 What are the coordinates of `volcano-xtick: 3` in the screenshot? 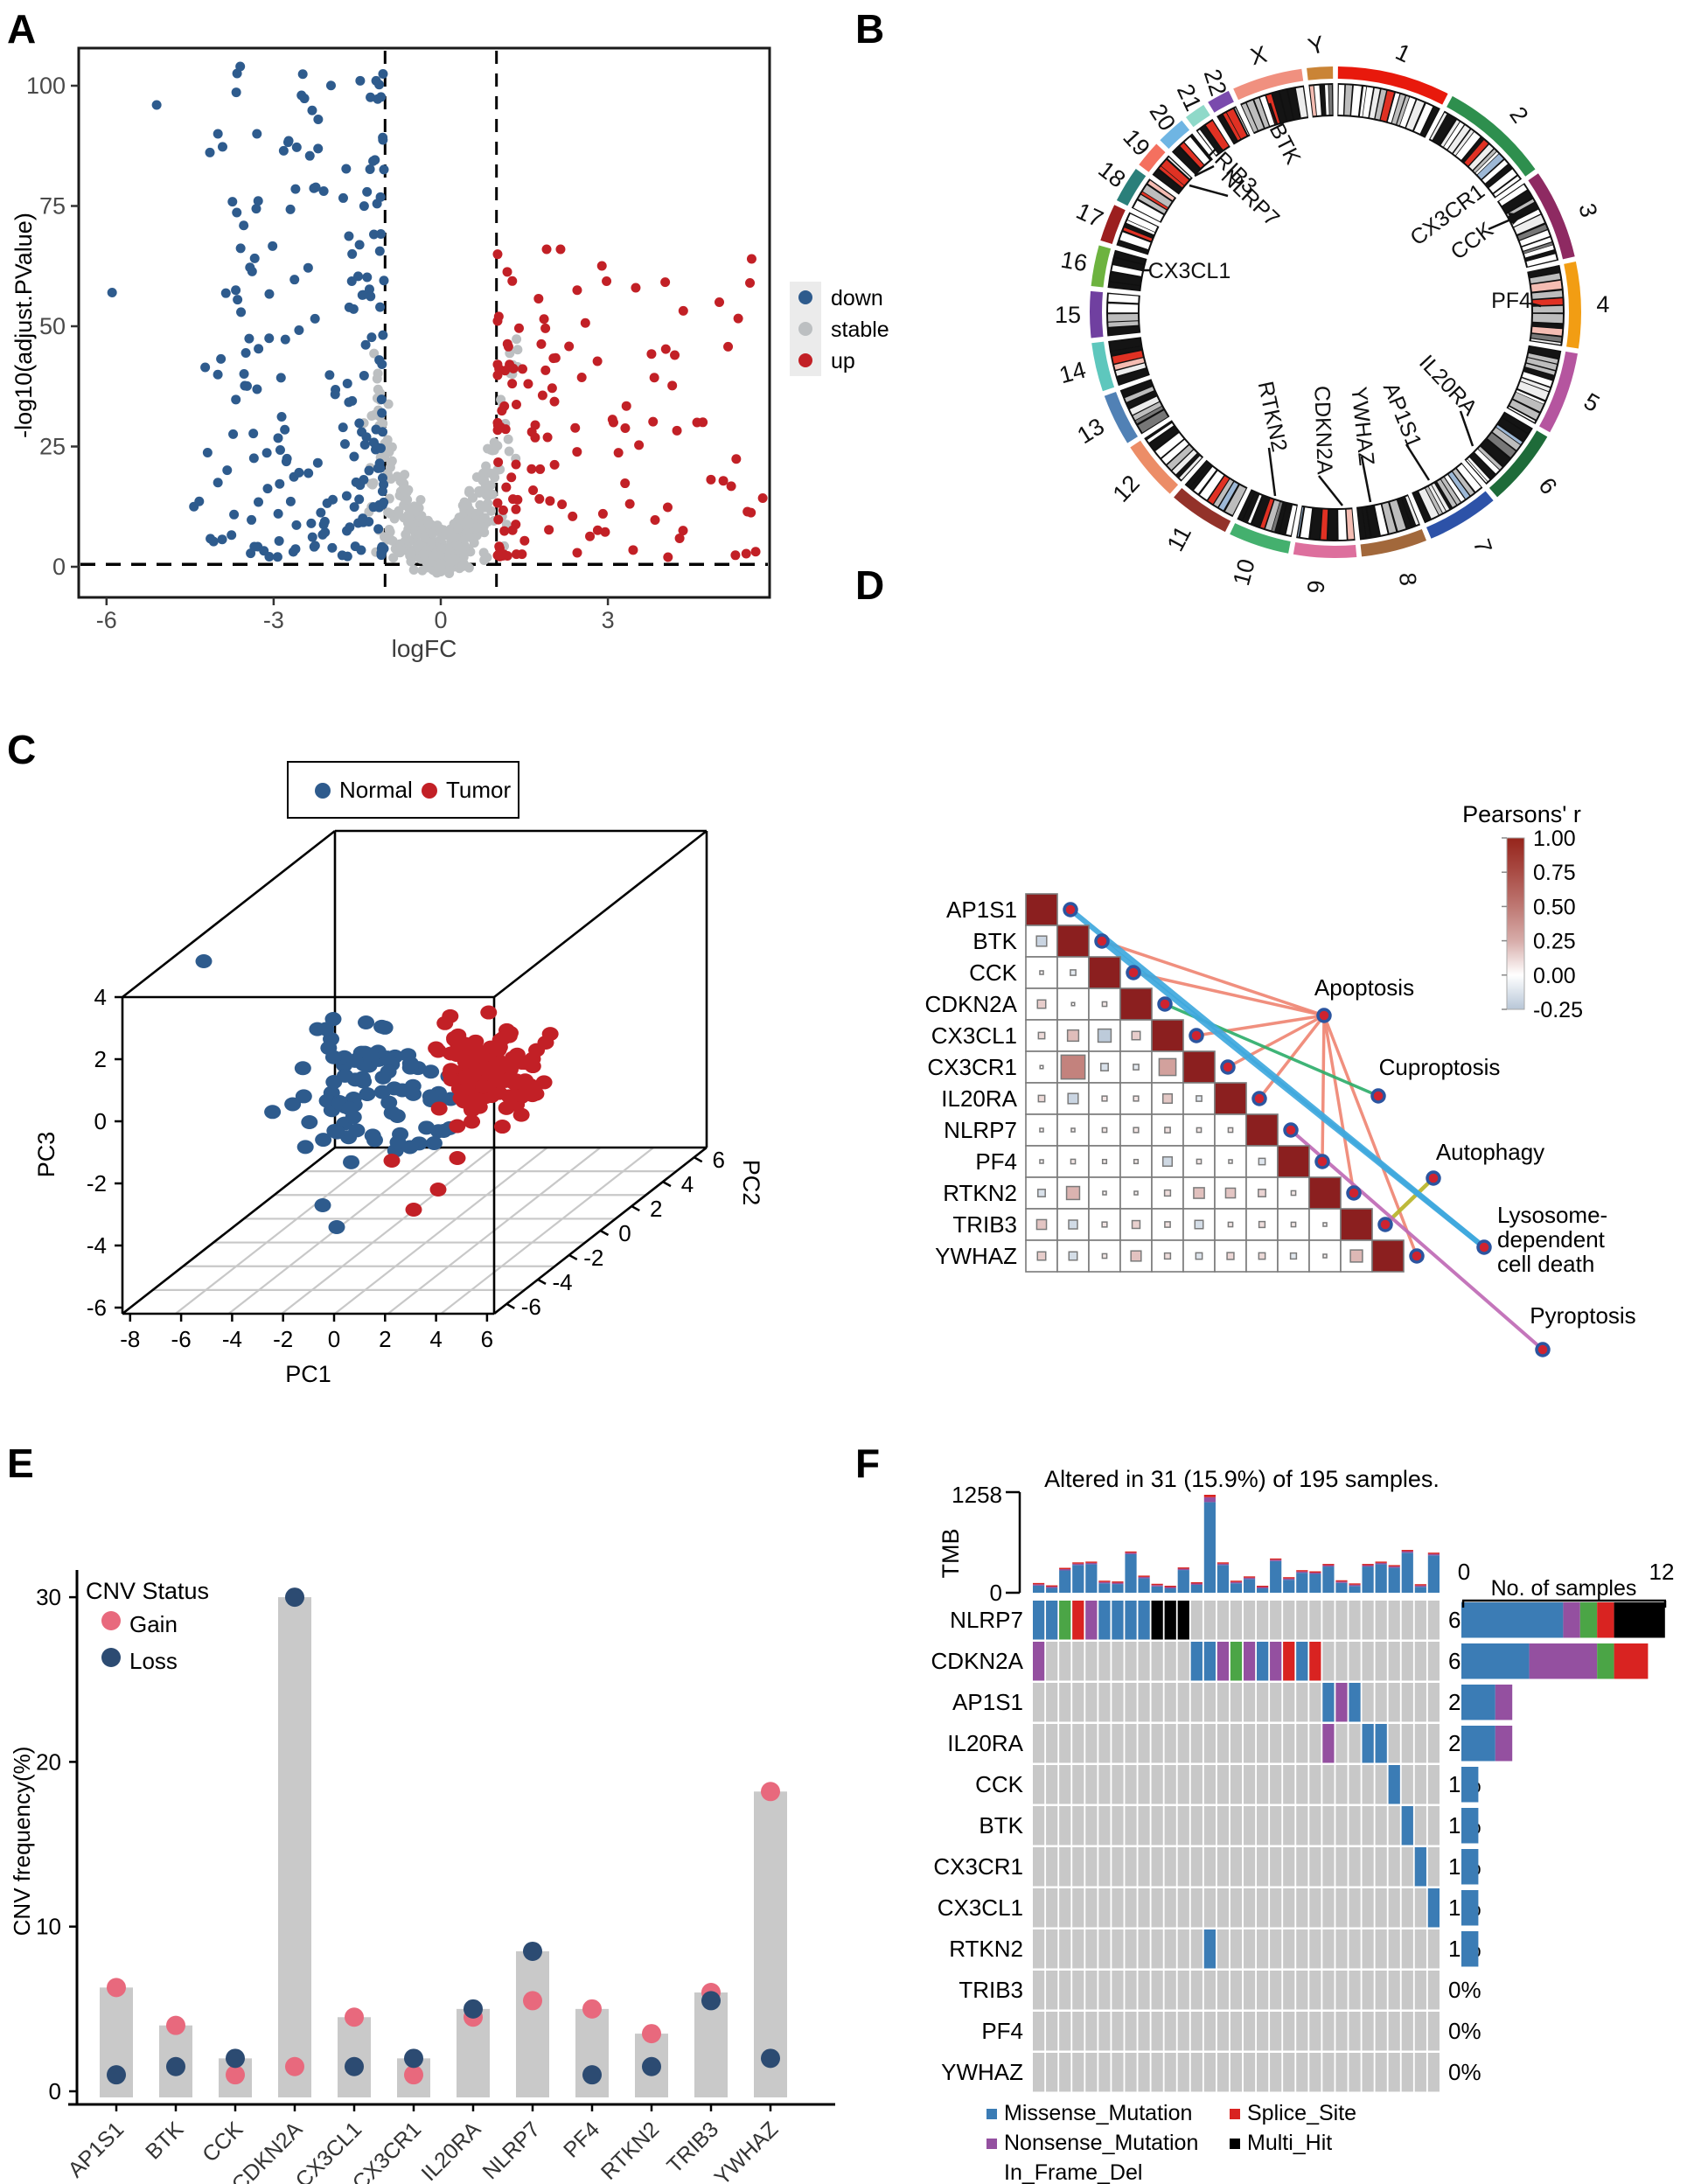 It's located at (609, 620).